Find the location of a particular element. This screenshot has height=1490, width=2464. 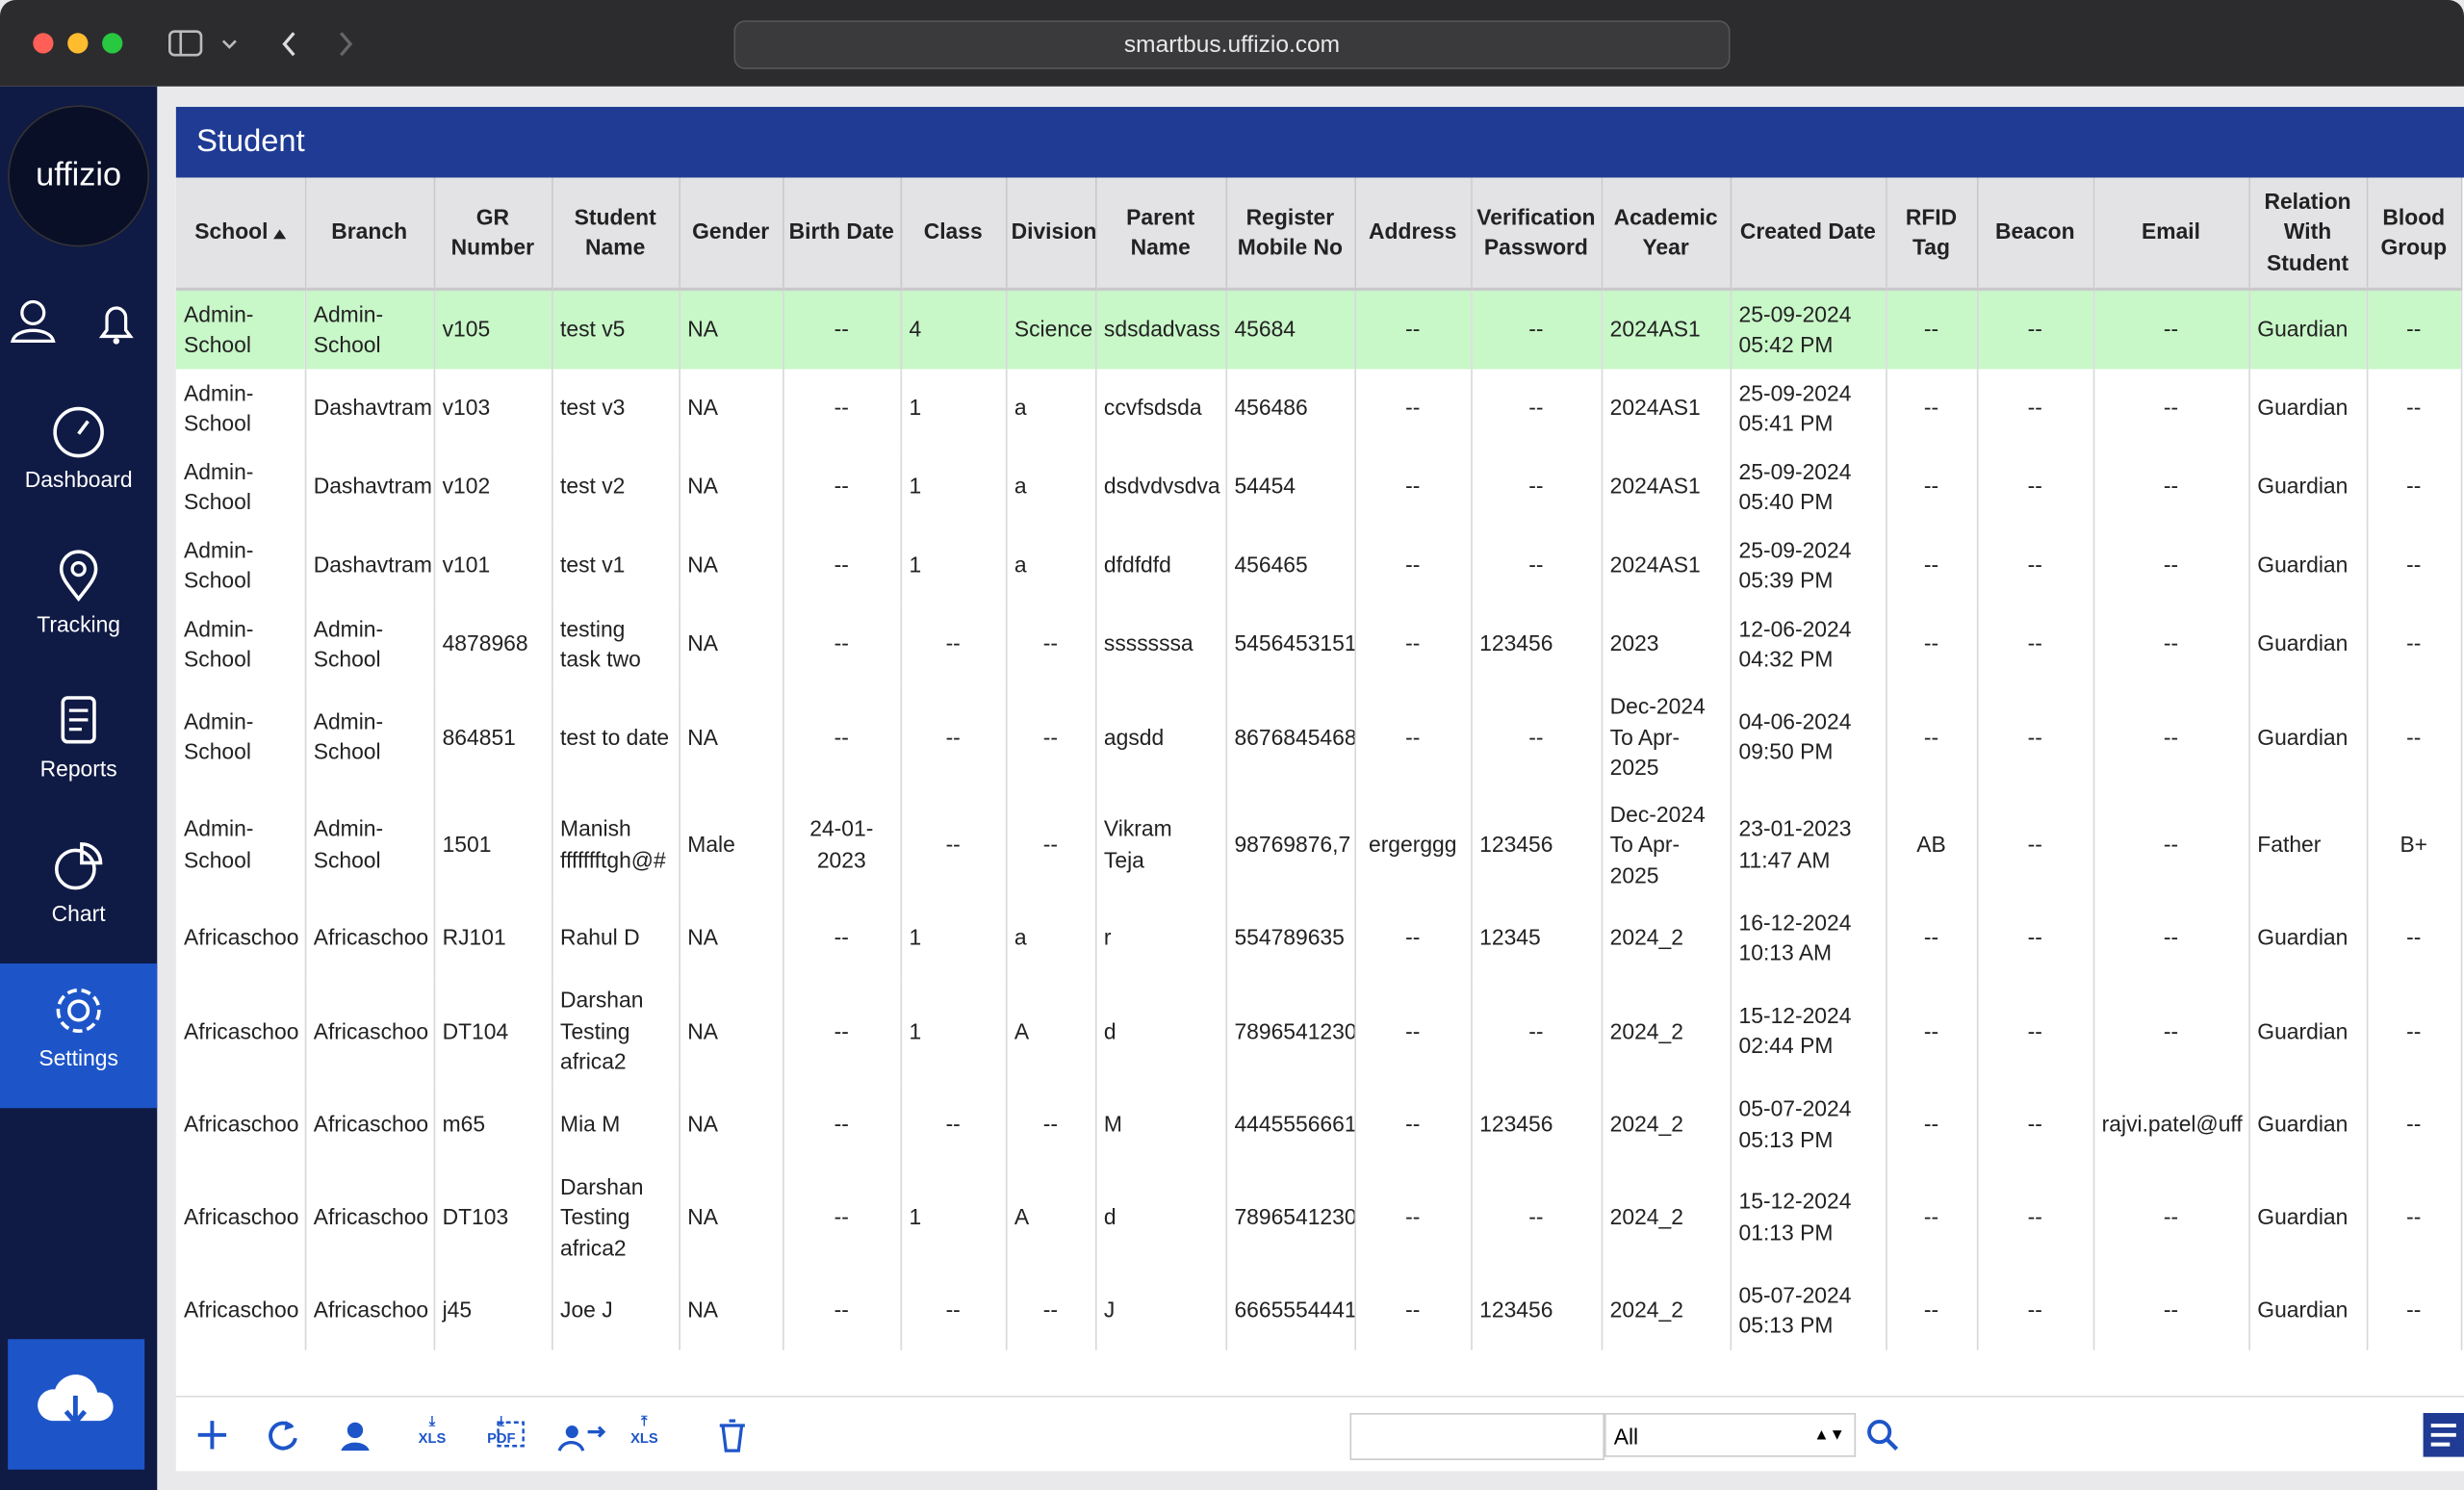

nav-item: Dashboard is located at coordinates (78, 457).